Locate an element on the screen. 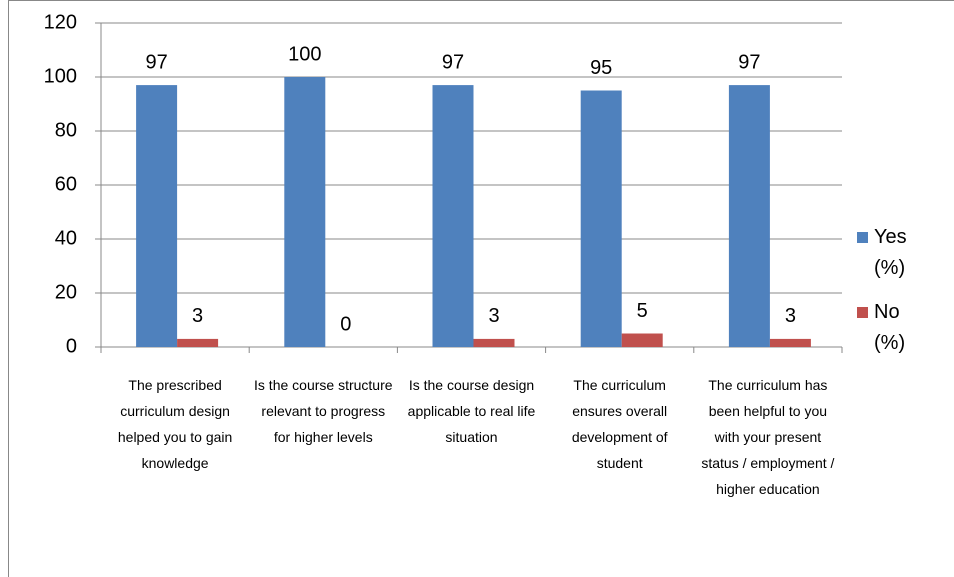 The image size is (954, 577). legend-label: No (%) is located at coordinates (890, 327).